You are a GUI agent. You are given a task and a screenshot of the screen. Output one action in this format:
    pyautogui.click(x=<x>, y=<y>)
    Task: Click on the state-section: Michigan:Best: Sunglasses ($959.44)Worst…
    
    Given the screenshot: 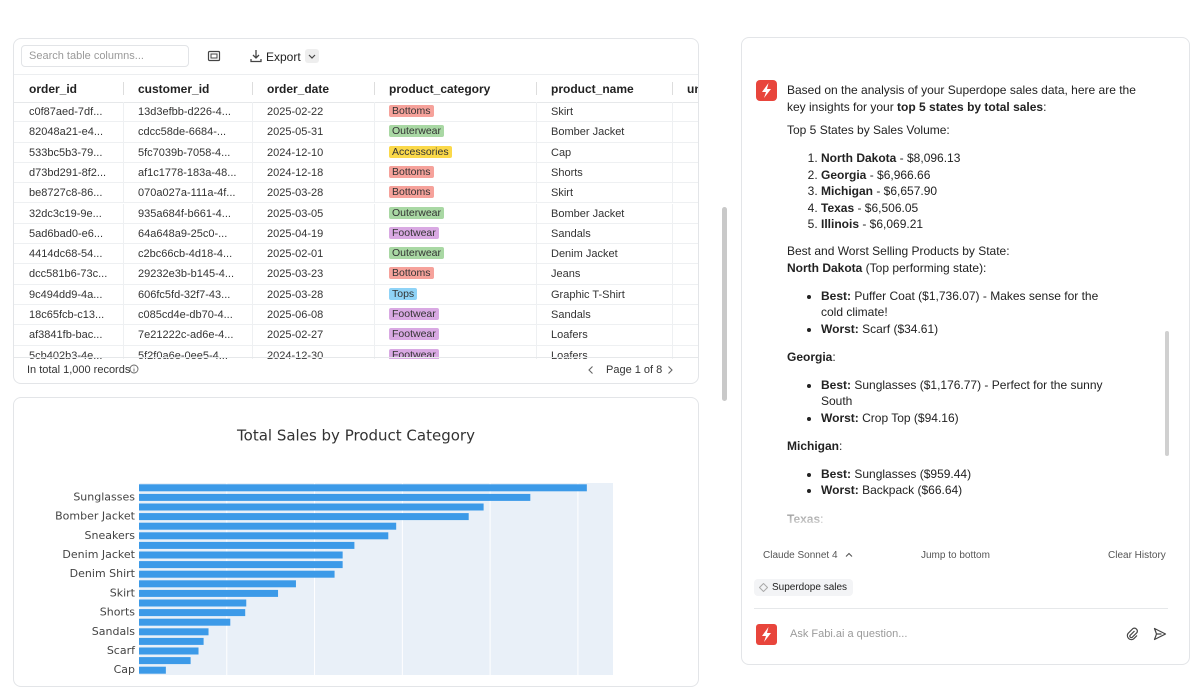 What is the action you would take?
    pyautogui.click(x=957, y=468)
    